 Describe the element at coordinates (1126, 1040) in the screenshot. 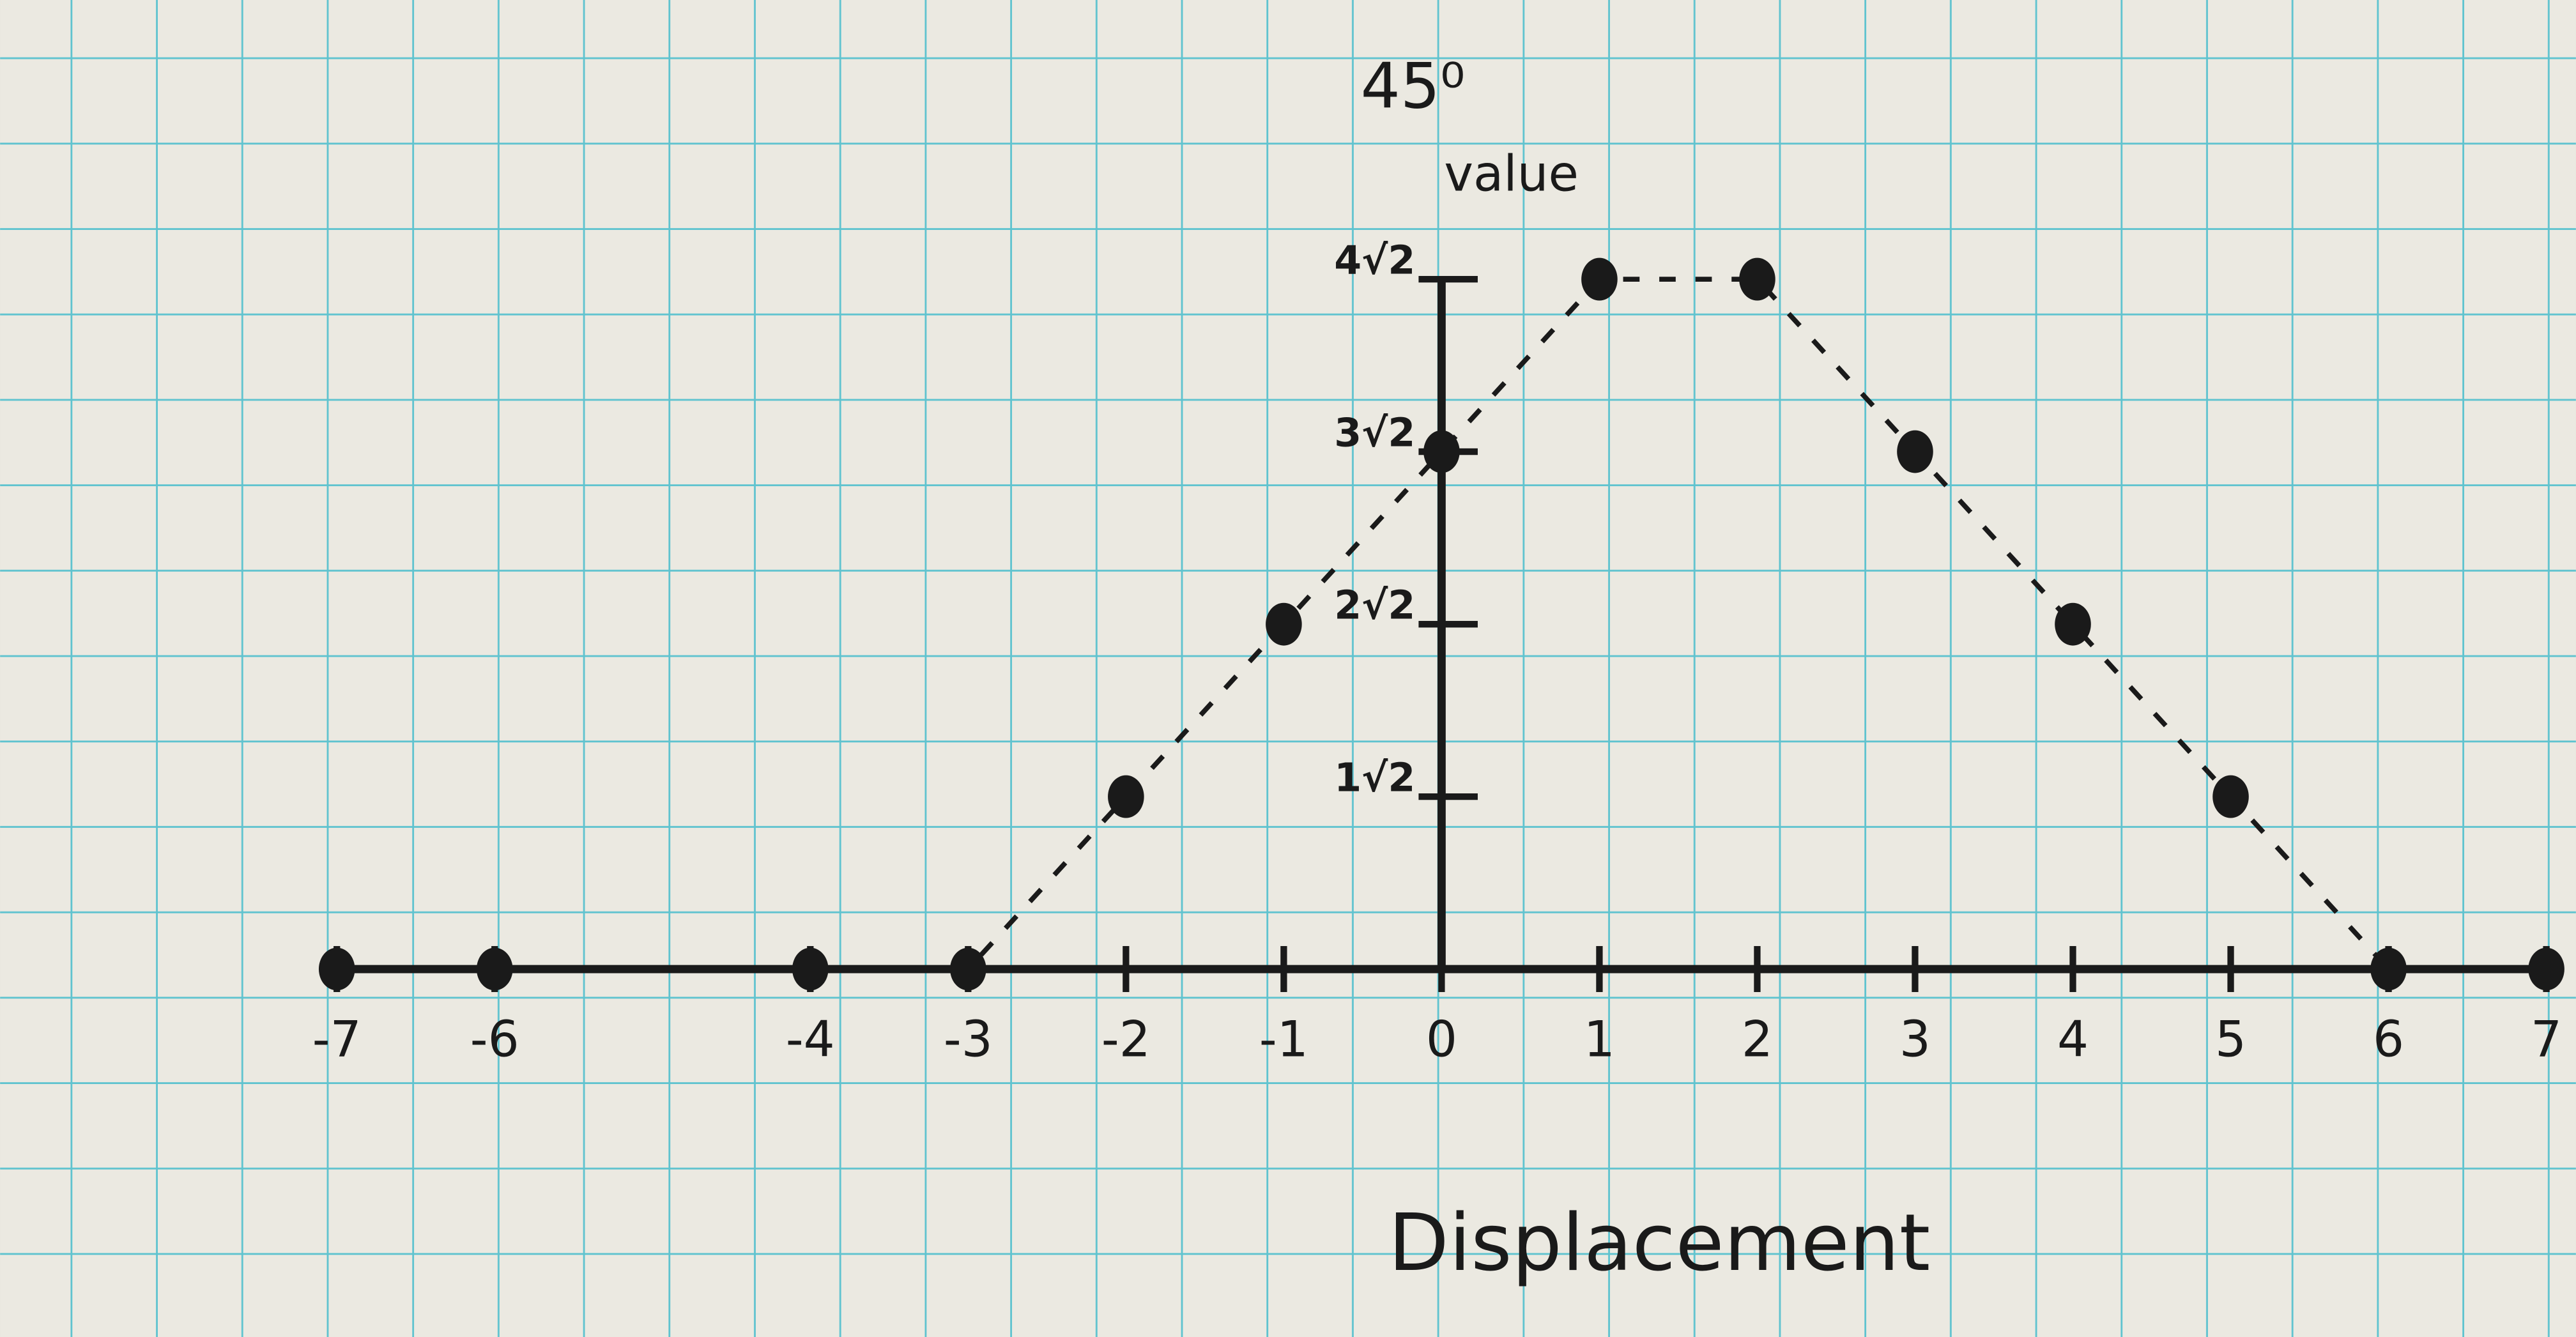

I see `x-tick-label: -2` at that location.